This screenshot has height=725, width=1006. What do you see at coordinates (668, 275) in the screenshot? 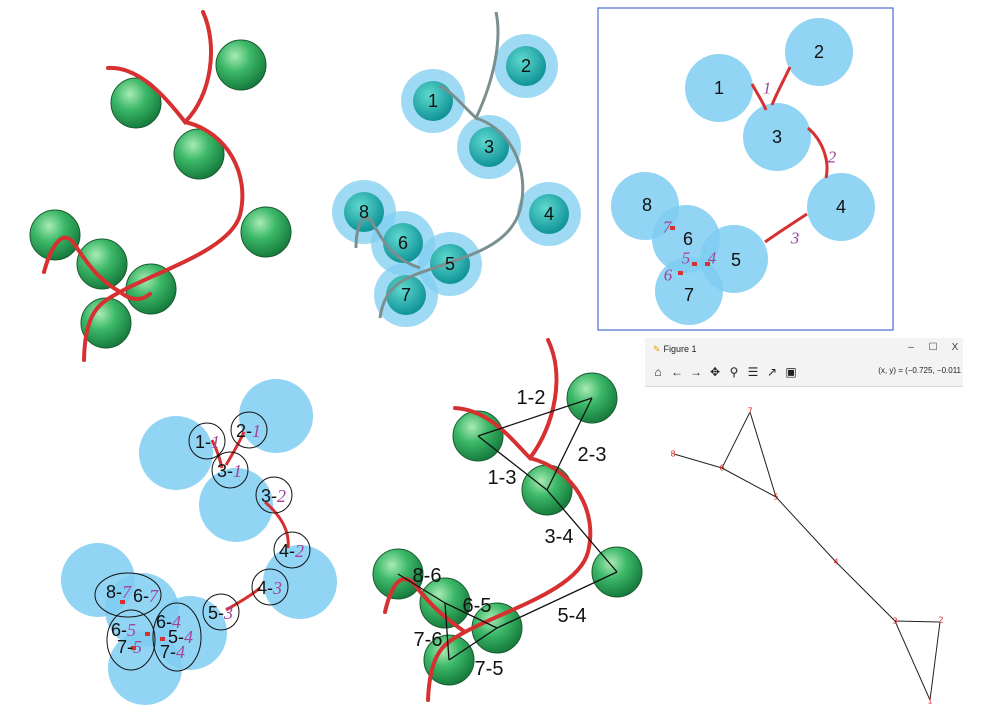
I see `contact-label: 6` at bounding box center [668, 275].